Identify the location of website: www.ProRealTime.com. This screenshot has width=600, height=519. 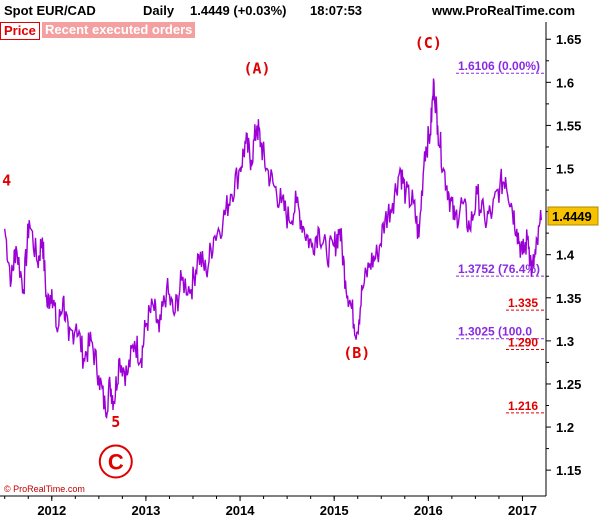
(504, 10).